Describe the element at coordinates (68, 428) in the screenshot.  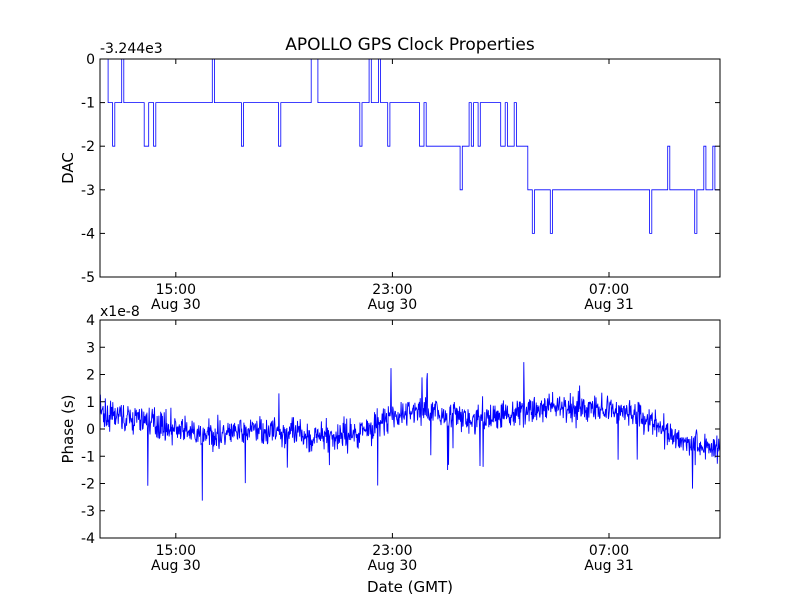
I see `phase-y-axis-label: Phase (s)` at that location.